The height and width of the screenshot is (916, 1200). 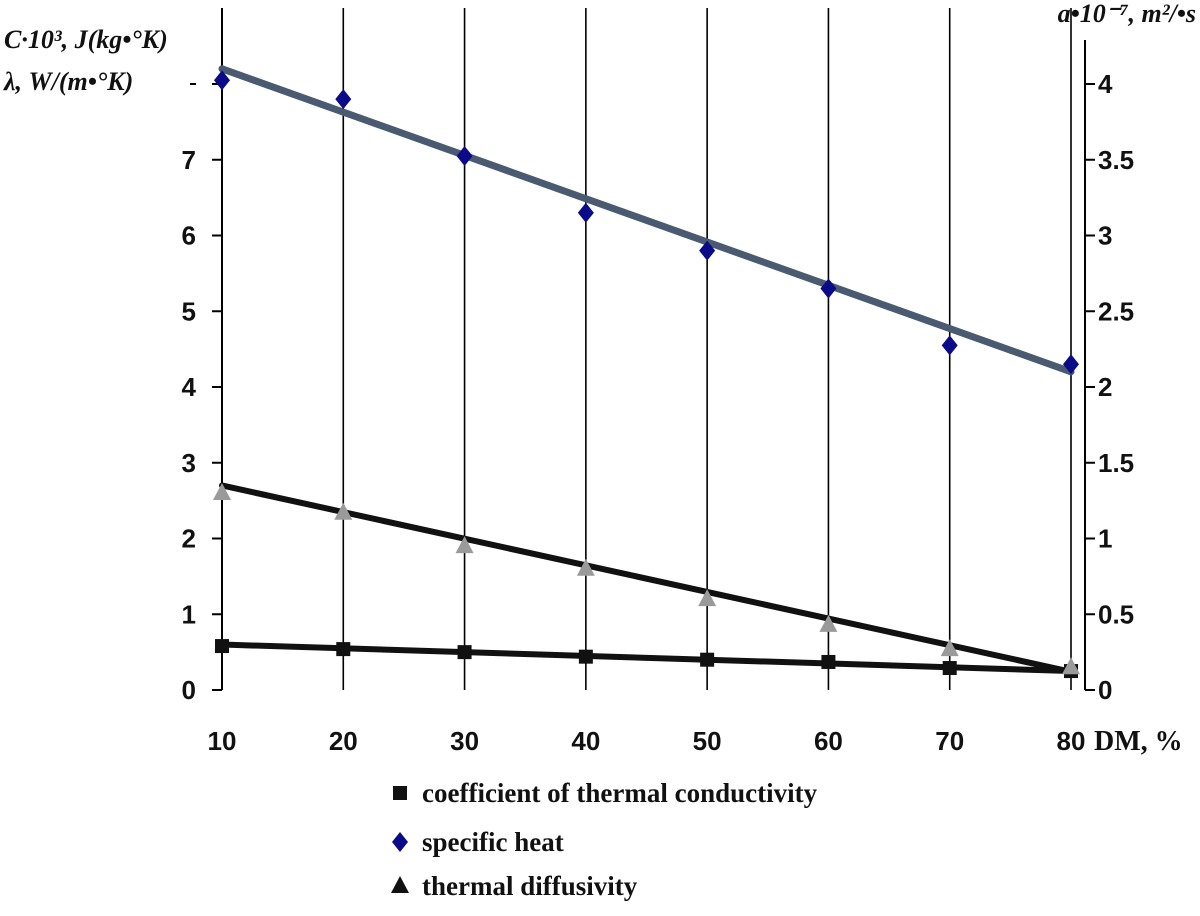 What do you see at coordinates (189, 387) in the screenshot?
I see `left-tick-label-4: 4` at bounding box center [189, 387].